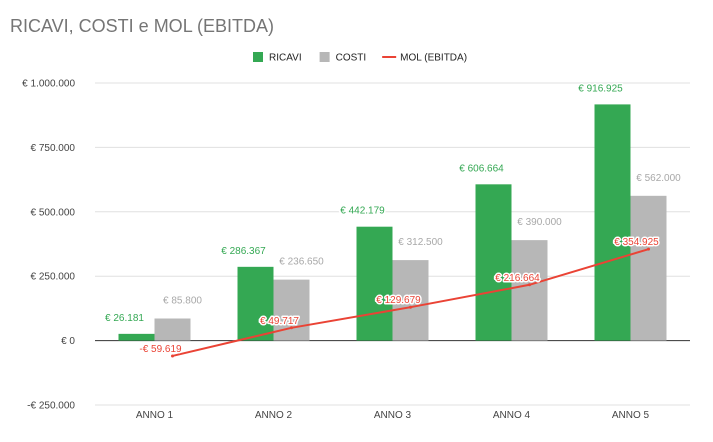  I want to click on data-label: € 390.000, so click(539, 222).